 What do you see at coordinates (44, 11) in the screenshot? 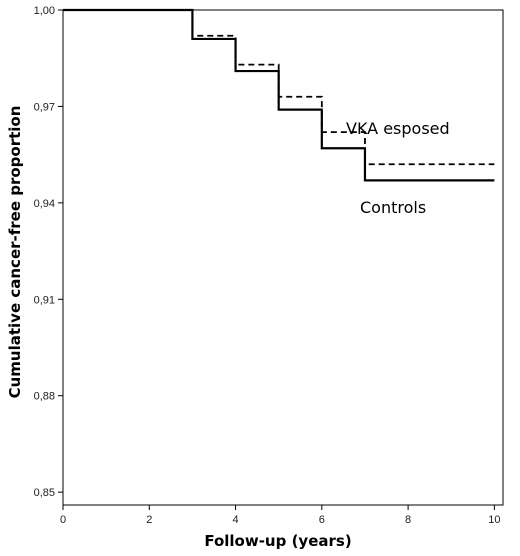
I see `y-tick-label: 1,00` at bounding box center [44, 11].